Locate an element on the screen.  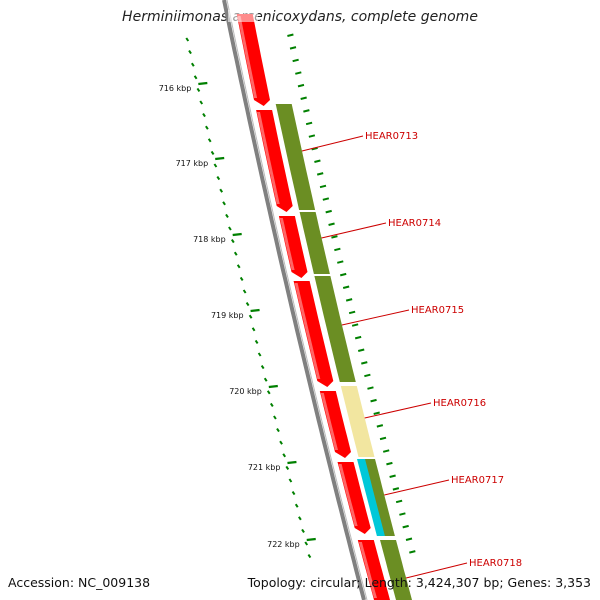
gene-label: HEAR0713 is located at coordinates (391, 136).